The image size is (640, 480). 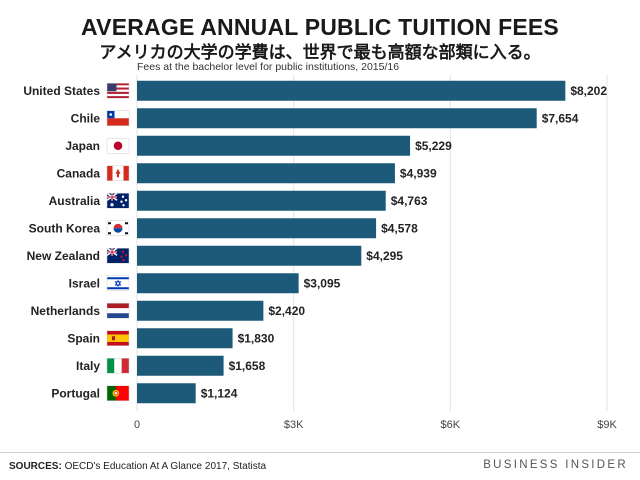 What do you see at coordinates (118, 146) in the screenshot?
I see `japan-flag-icon` at bounding box center [118, 146].